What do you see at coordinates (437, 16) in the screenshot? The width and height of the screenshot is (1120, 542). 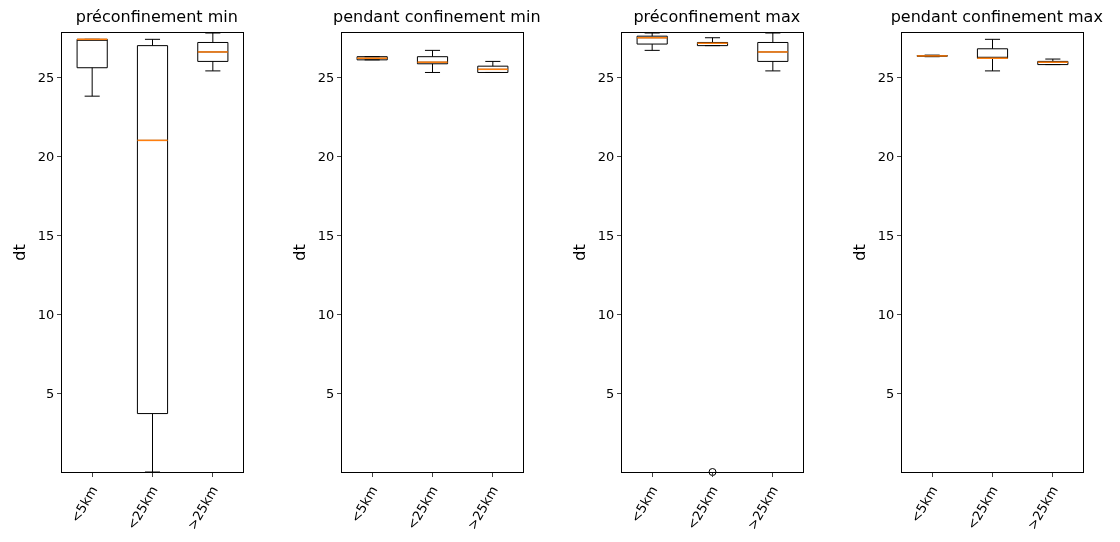 I see `chart-title: pendant confinement min` at bounding box center [437, 16].